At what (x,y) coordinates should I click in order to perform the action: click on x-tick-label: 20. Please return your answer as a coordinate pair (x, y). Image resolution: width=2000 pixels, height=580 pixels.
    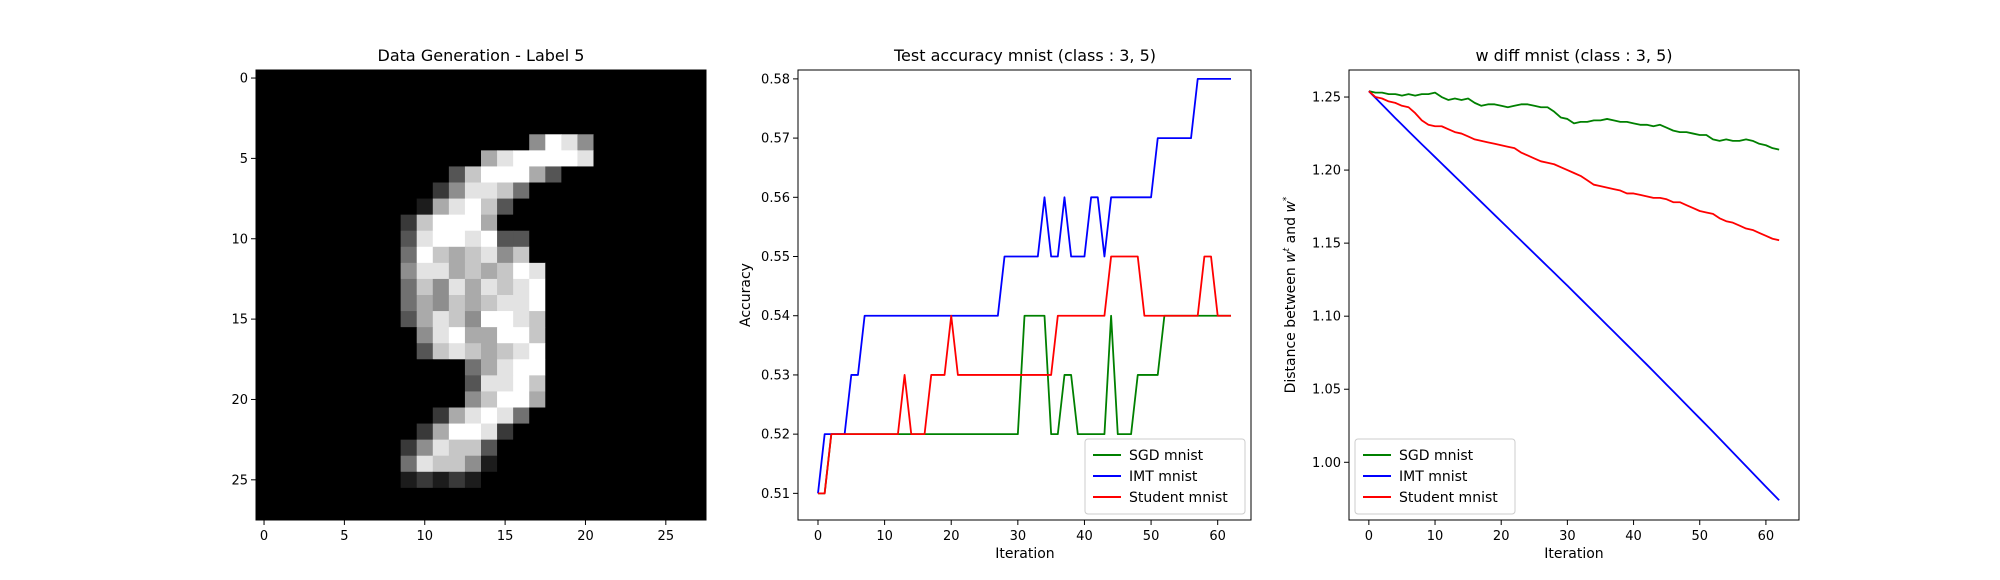
    Looking at the image, I should click on (951, 536).